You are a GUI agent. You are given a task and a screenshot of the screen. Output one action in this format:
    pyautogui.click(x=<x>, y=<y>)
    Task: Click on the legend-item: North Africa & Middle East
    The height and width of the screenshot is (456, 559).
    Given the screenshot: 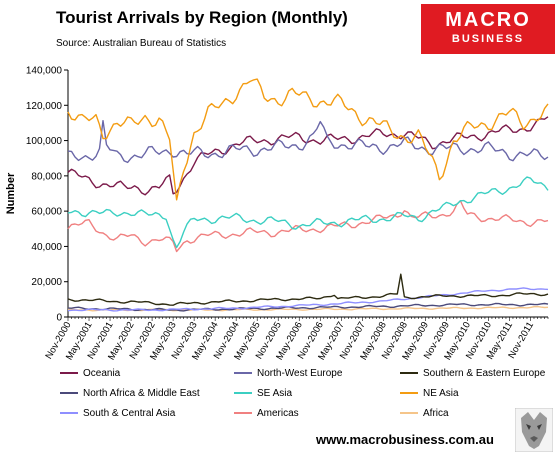 What is the action you would take?
    pyautogui.click(x=130, y=395)
    